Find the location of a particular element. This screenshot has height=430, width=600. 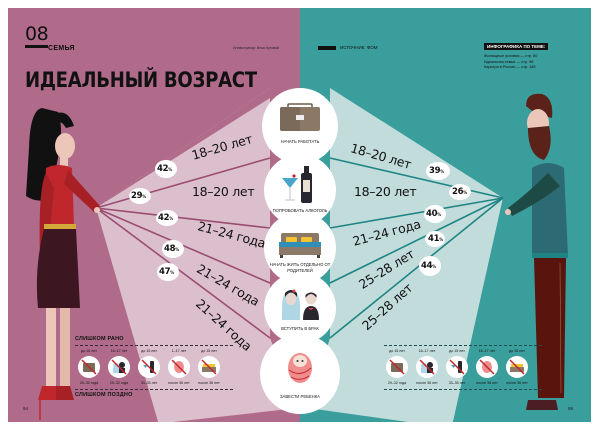

source-bar is located at coordinates (327, 48).